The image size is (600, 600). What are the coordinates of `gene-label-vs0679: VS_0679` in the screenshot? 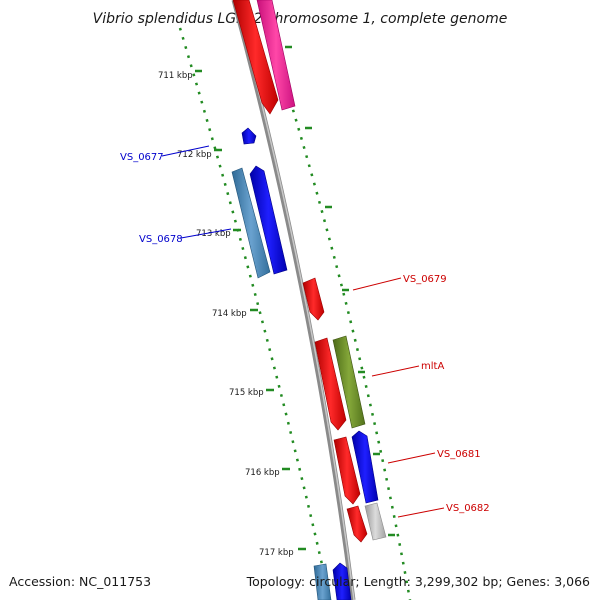 It's located at (425, 279).